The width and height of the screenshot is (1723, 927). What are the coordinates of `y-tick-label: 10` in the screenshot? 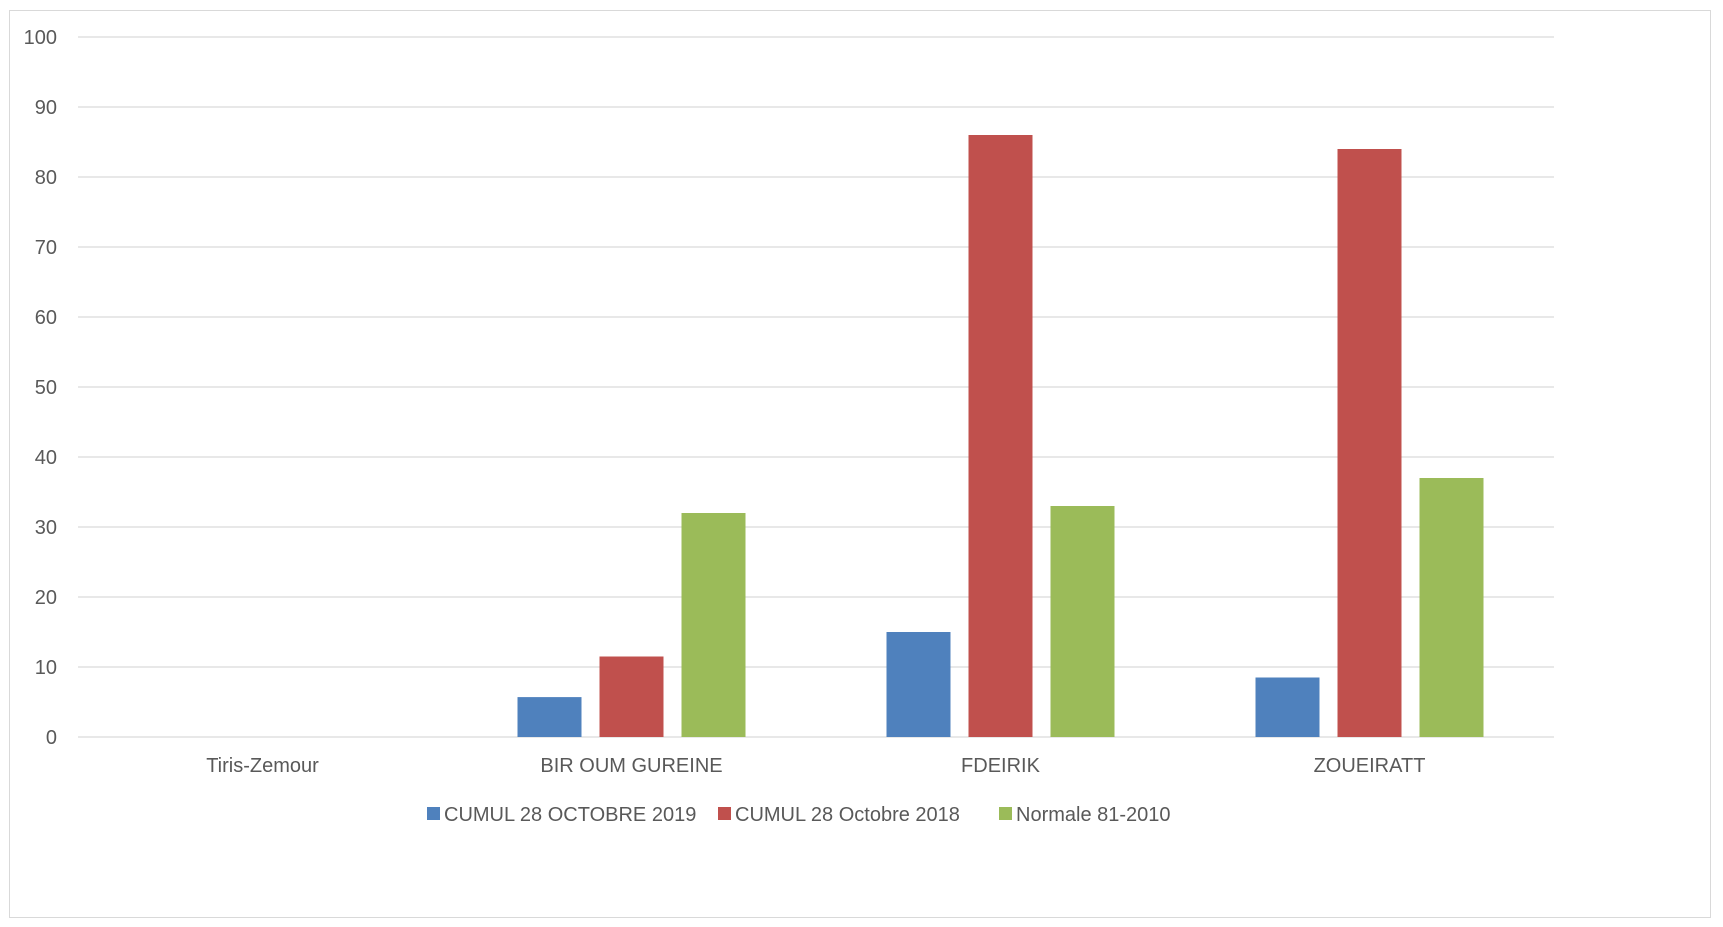 It's located at (46, 668).